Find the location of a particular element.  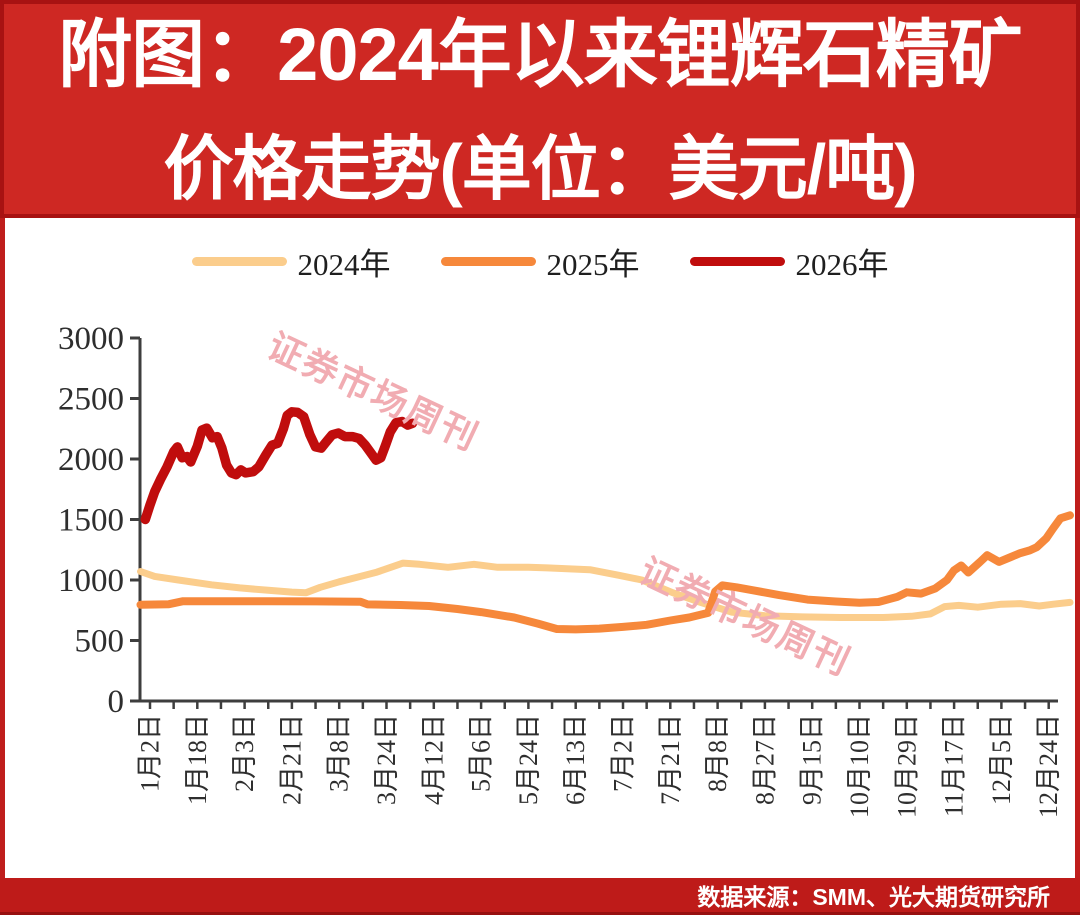

x-tick-label: 8月8日 is located at coordinates (717, 753).